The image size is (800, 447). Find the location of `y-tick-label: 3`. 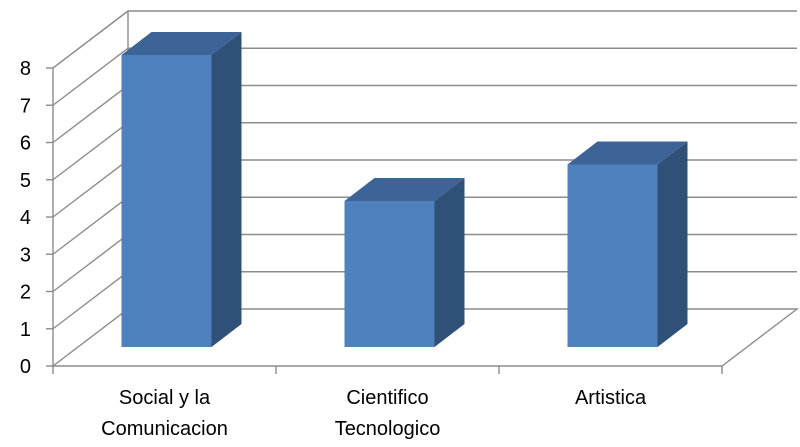

y-tick-label: 3 is located at coordinates (25, 255).